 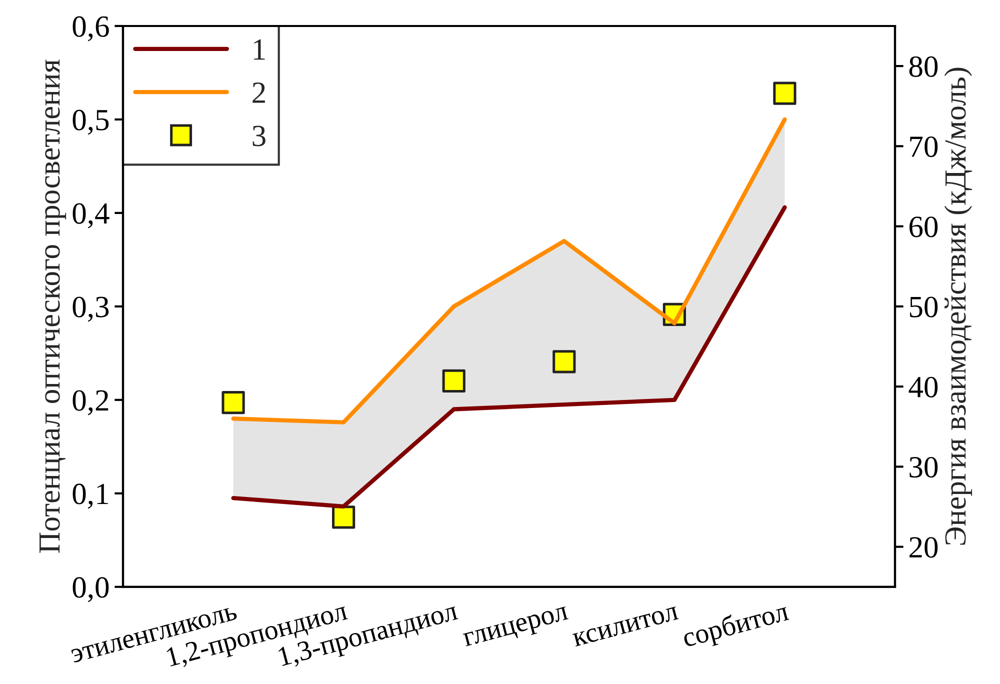 What do you see at coordinates (923, 66) in the screenshot?
I see `y2-tick-label: 80` at bounding box center [923, 66].